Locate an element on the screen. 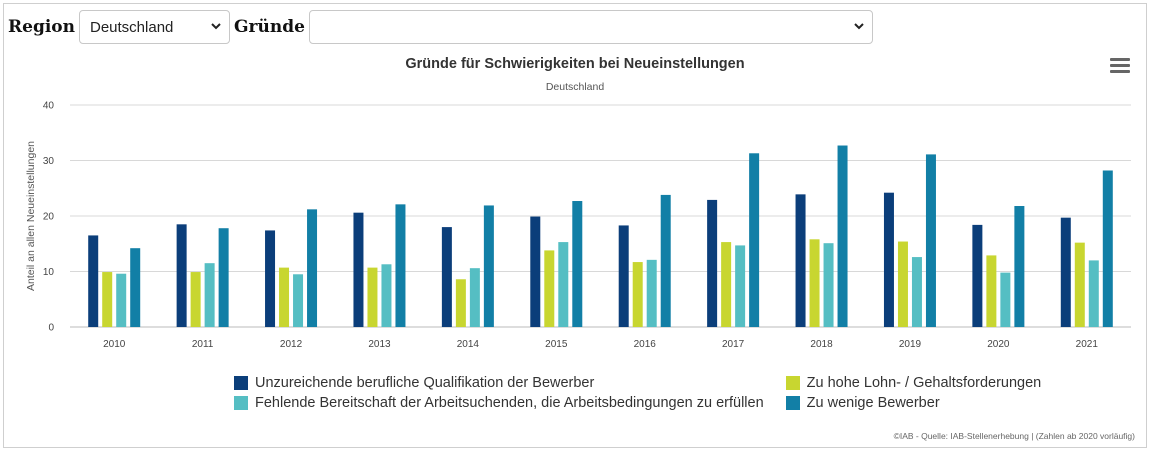 The height and width of the screenshot is (454, 1153). x-tick-label: 2013 is located at coordinates (379, 344).